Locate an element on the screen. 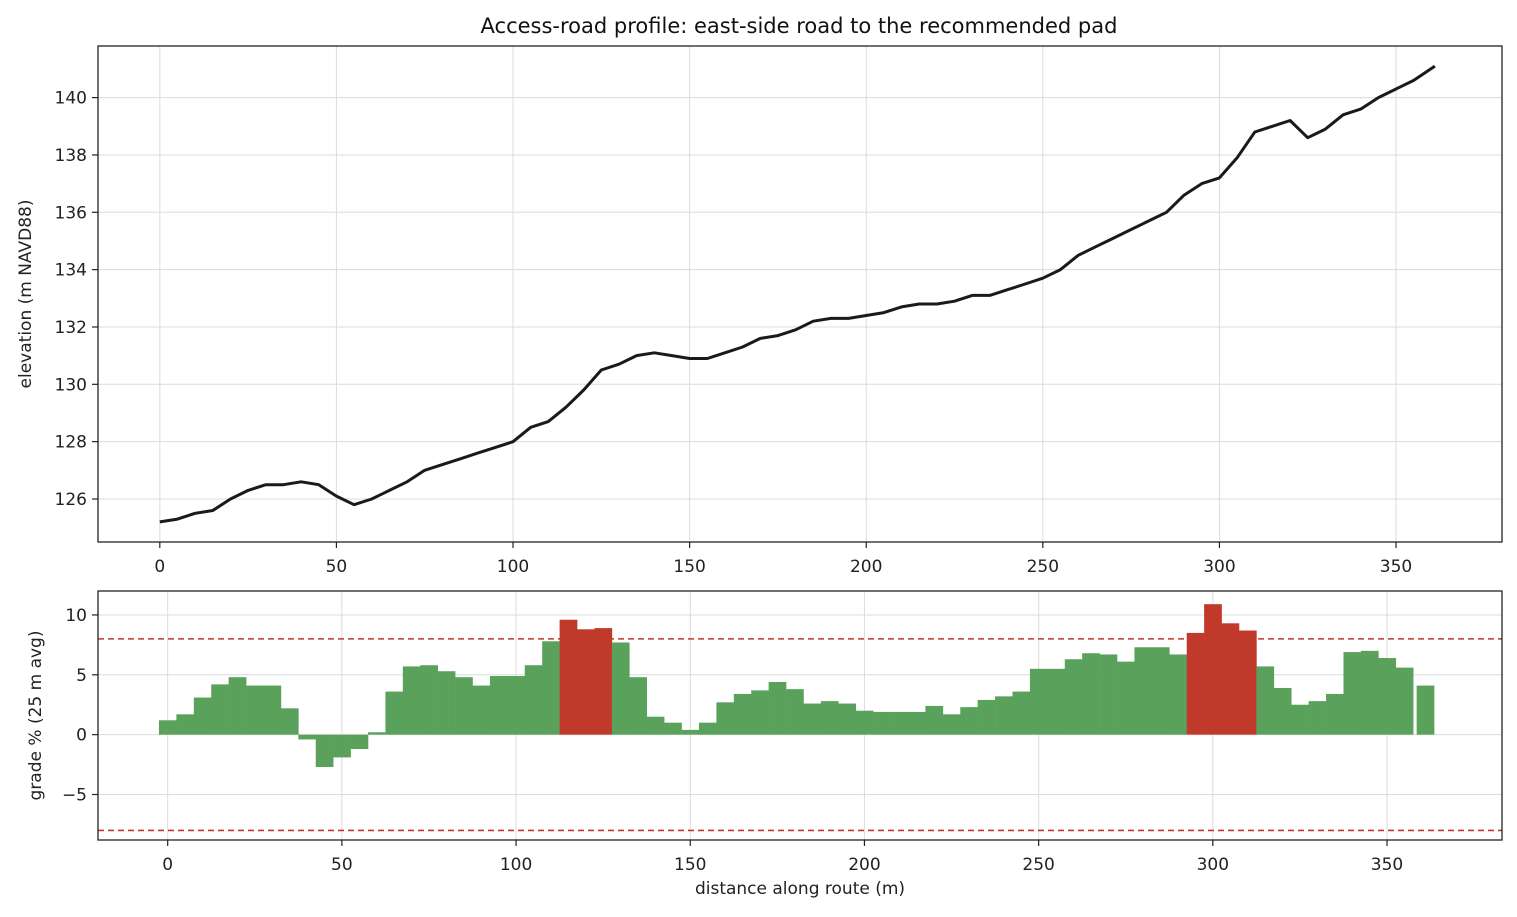 The width and height of the screenshot is (1517, 917). grade-y-tick-label: 0 is located at coordinates (81, 736).